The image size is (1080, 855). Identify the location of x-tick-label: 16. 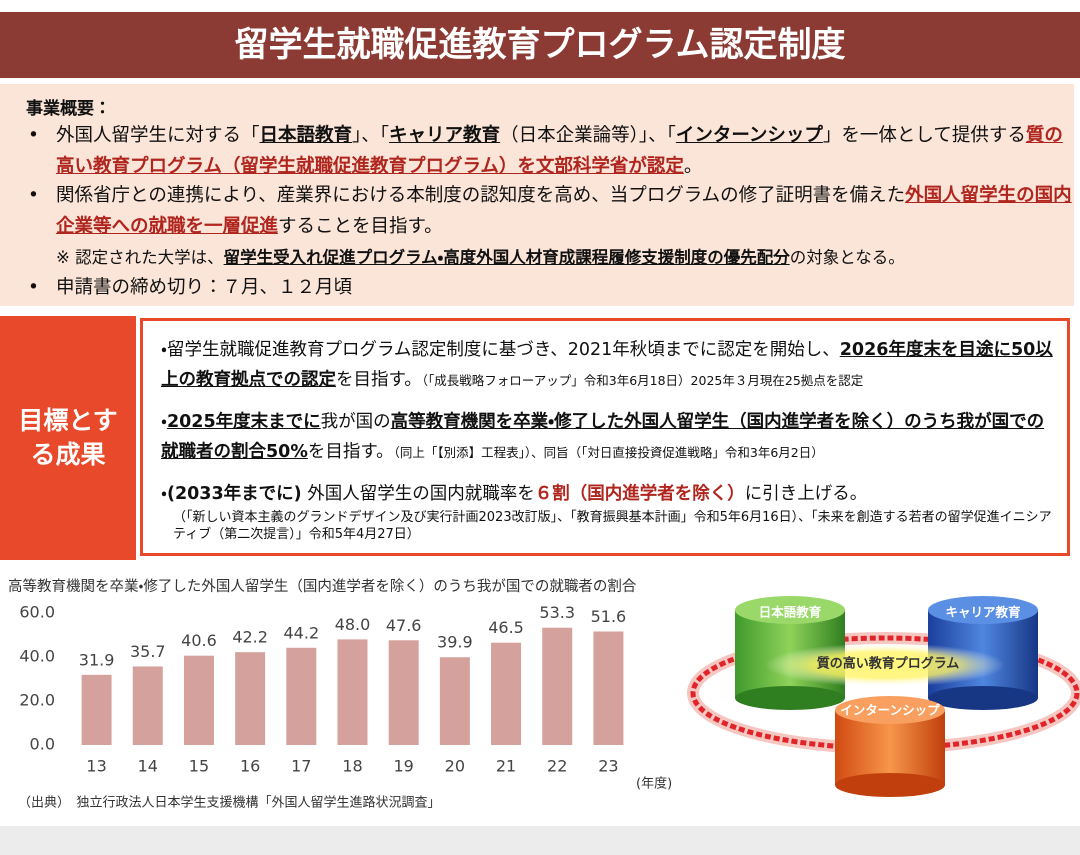
(250, 766).